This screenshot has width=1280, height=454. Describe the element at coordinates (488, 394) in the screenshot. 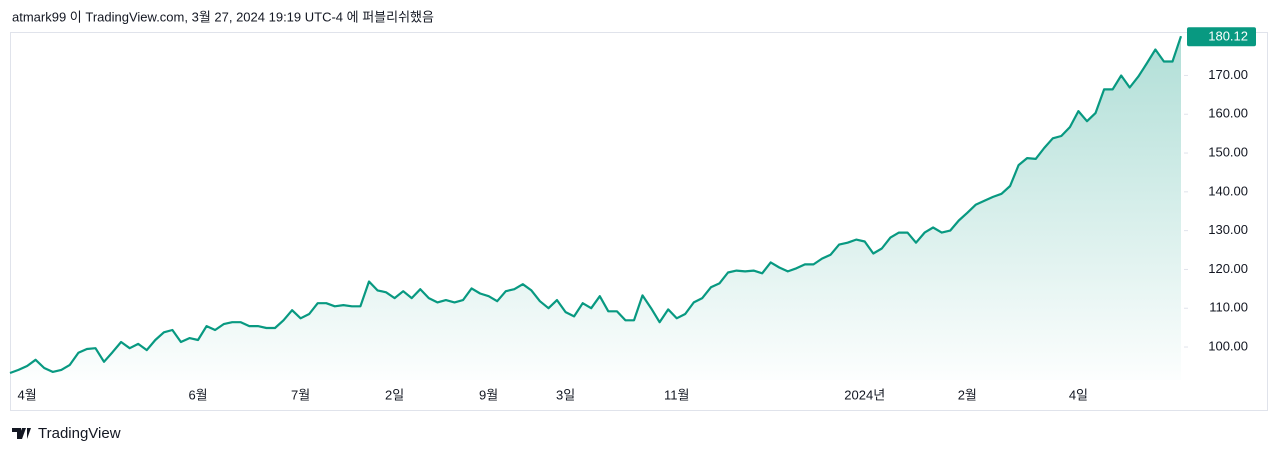

I see `x-tick-label: 9월` at that location.